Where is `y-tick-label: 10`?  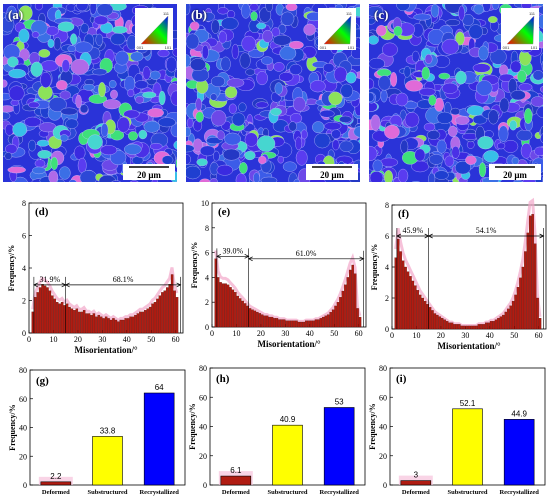
y-tick-label: 10 is located at coordinates (205, 203).